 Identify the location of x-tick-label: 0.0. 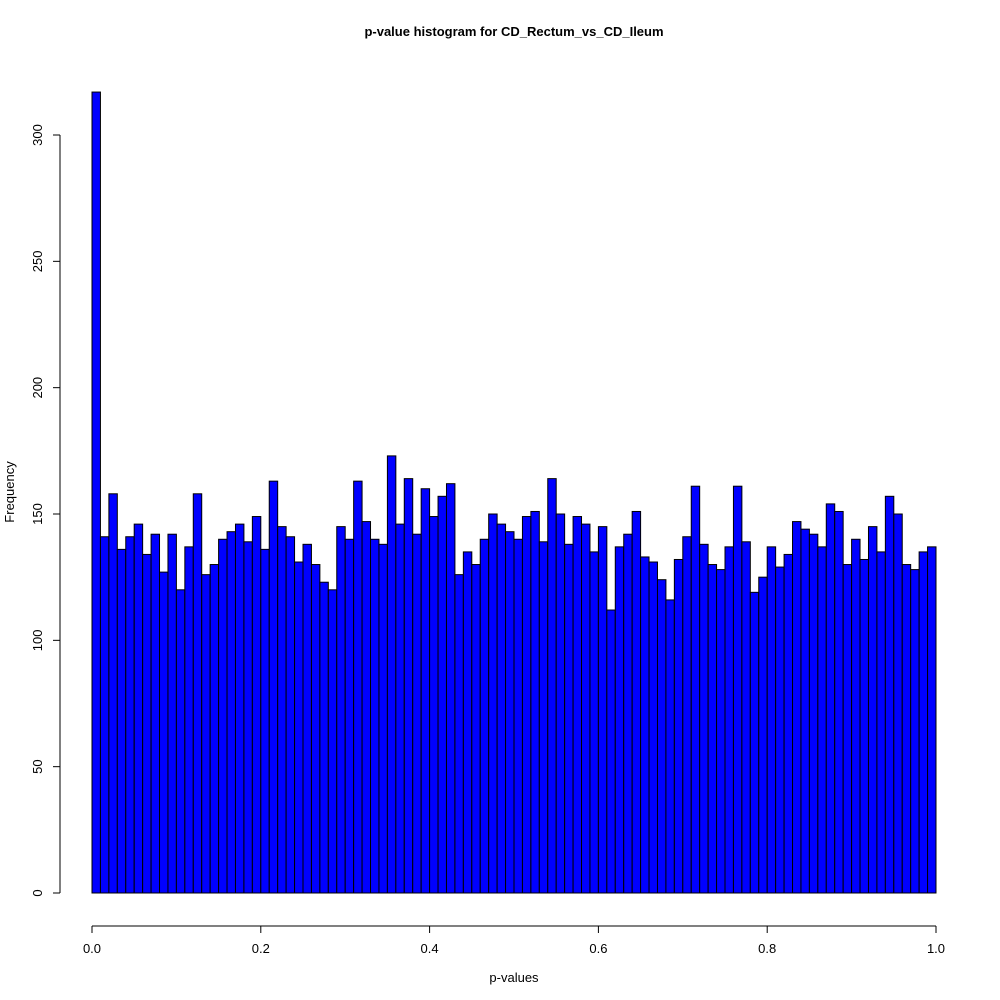
(92, 948).